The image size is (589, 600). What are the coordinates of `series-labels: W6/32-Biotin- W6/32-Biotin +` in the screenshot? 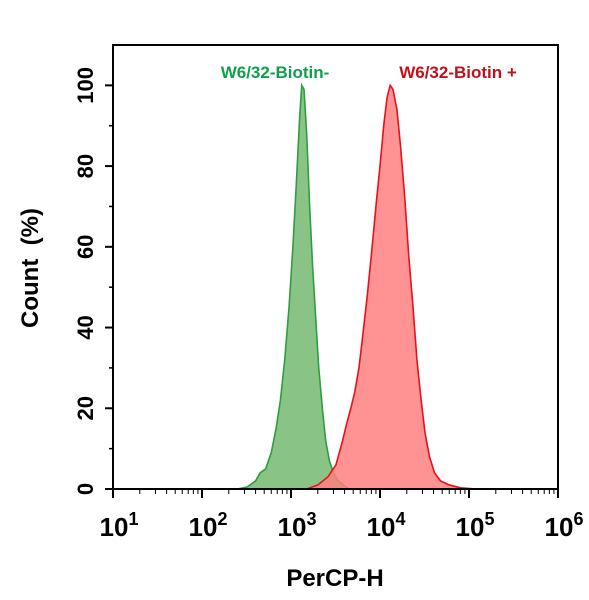 It's located at (369, 72).